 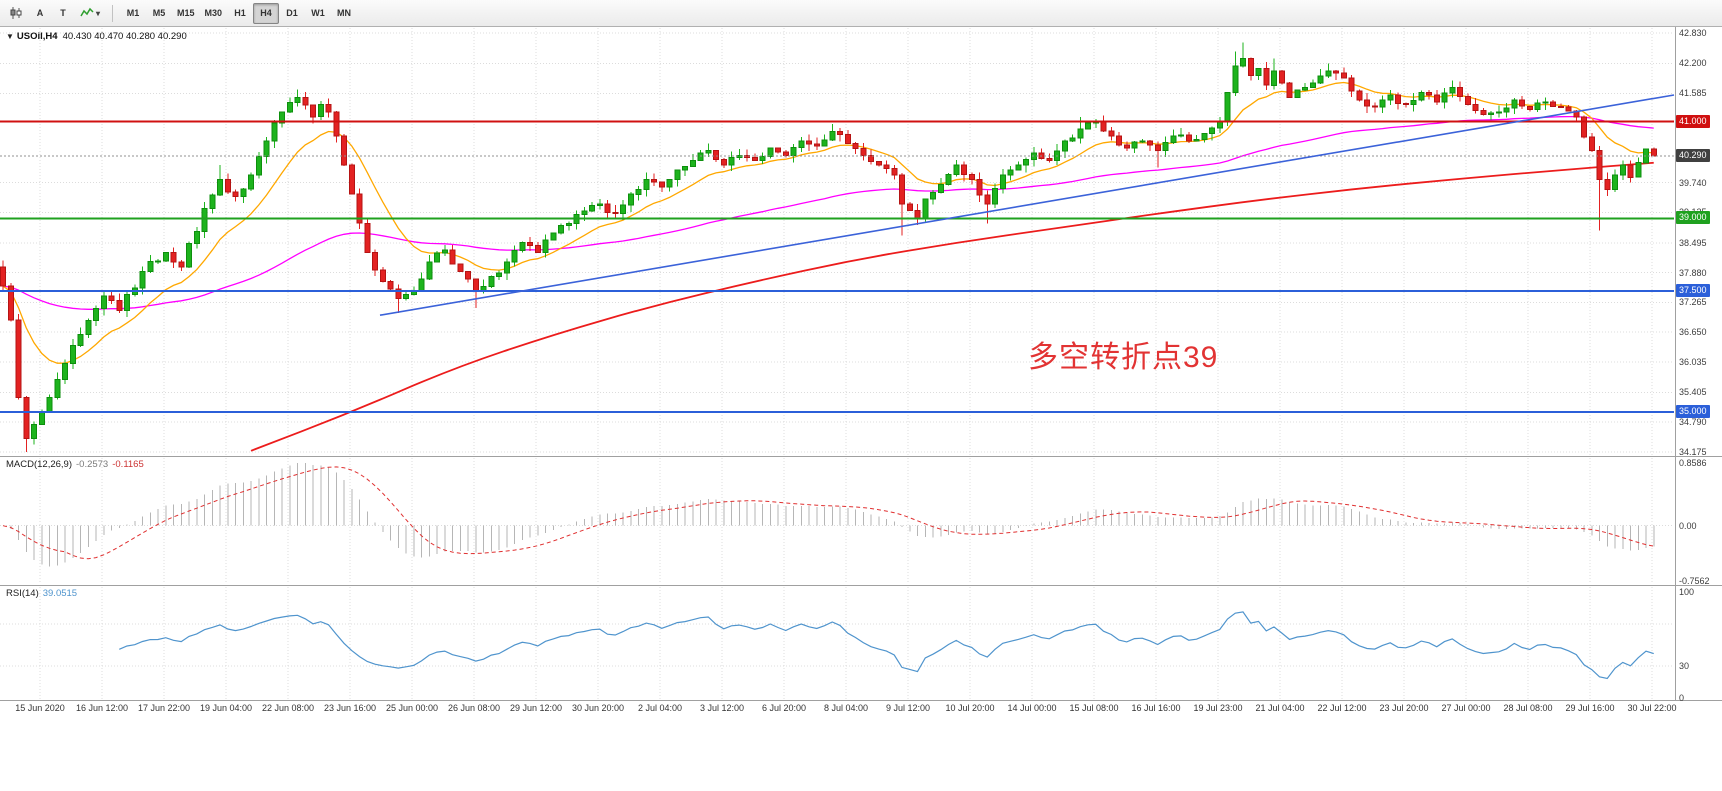 I want to click on candlestick-chart-icon, so click(x=16, y=13).